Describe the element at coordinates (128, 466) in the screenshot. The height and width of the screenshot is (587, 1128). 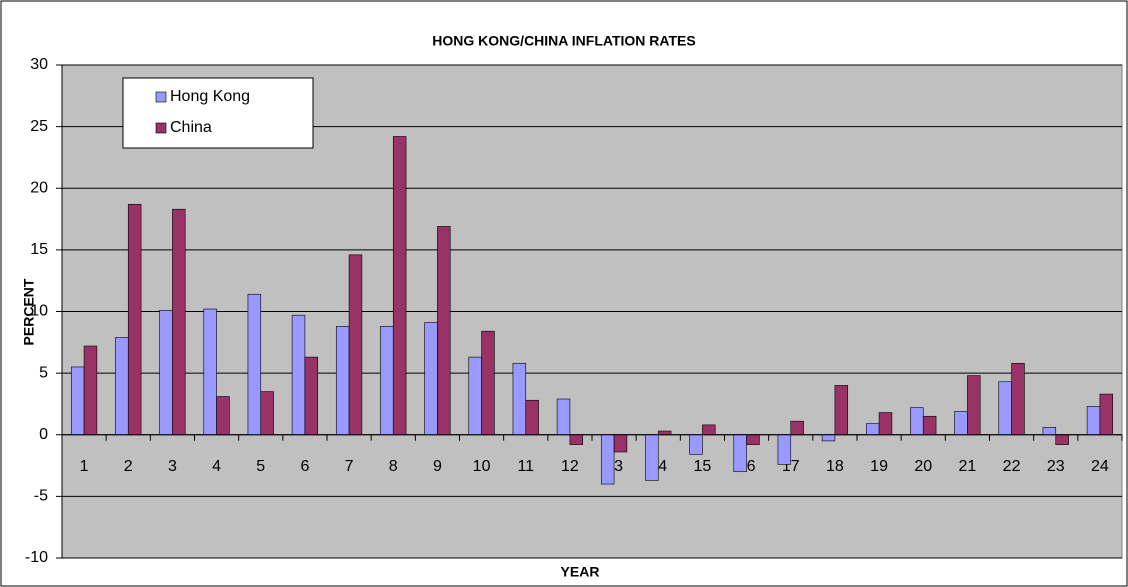
I see `x-tick-label: 2` at that location.